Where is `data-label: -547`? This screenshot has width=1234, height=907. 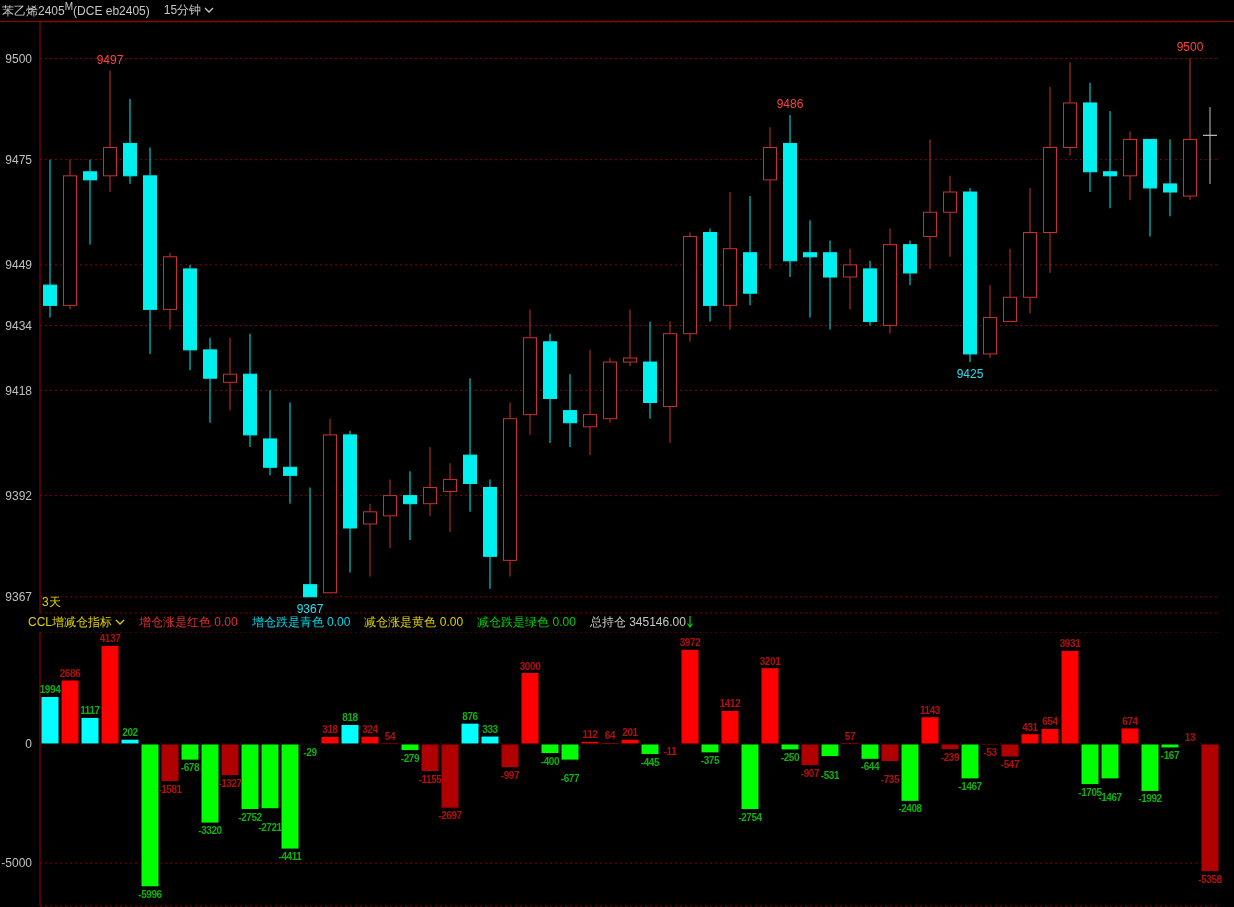 data-label: -547 is located at coordinates (1010, 765).